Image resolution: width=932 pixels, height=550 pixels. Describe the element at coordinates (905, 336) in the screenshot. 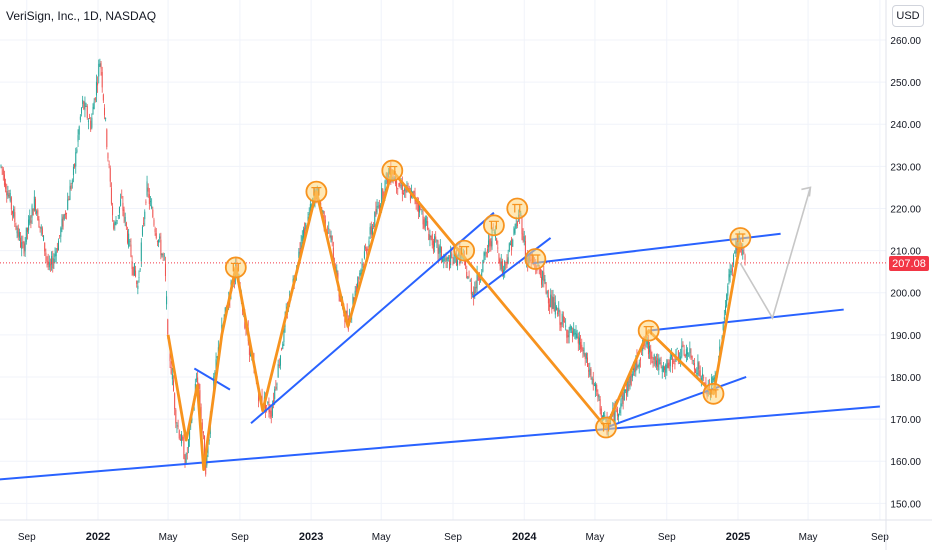

I see `y-tick-label: 190.00` at that location.